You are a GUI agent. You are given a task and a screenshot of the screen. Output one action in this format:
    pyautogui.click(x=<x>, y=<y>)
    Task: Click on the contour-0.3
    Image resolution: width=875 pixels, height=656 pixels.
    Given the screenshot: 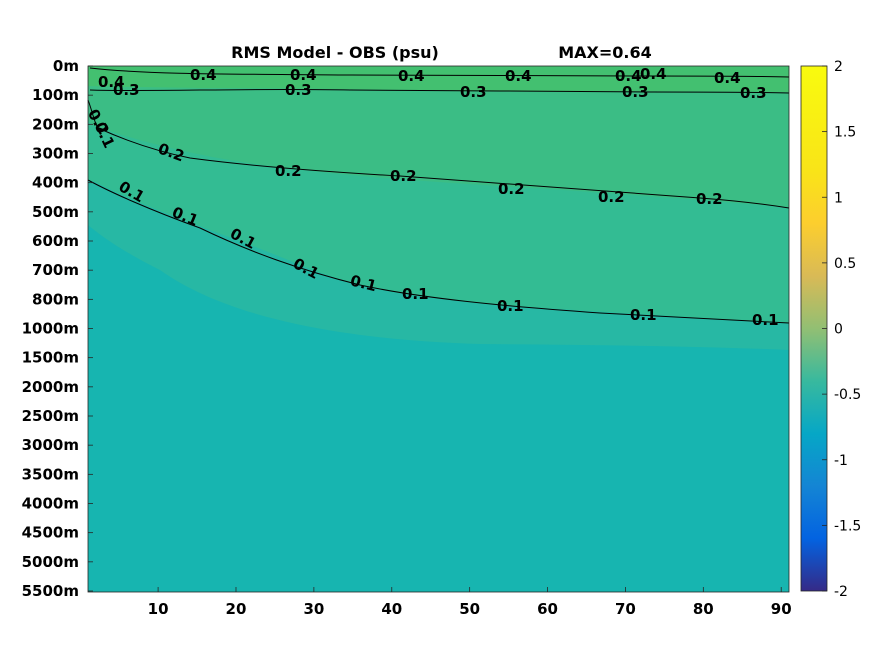 What is the action you would take?
    pyautogui.click(x=439, y=91)
    